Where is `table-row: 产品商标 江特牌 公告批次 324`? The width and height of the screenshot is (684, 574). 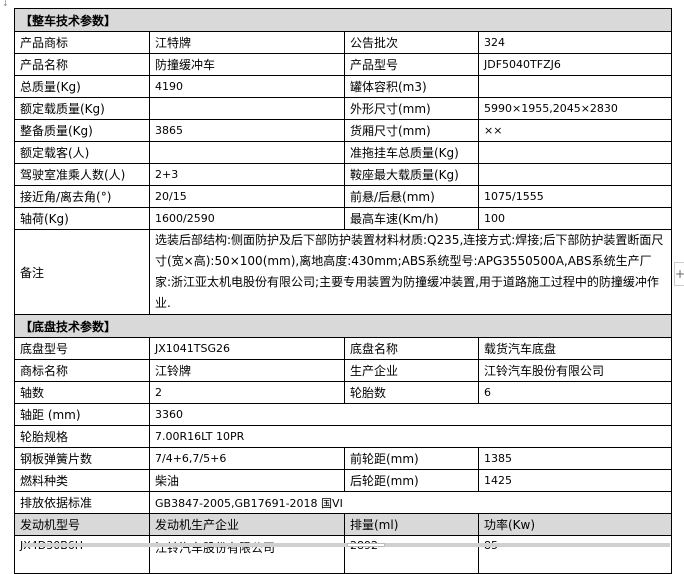 table-row: 产品商标 江特牌 公告批次 324 is located at coordinates (343, 42).